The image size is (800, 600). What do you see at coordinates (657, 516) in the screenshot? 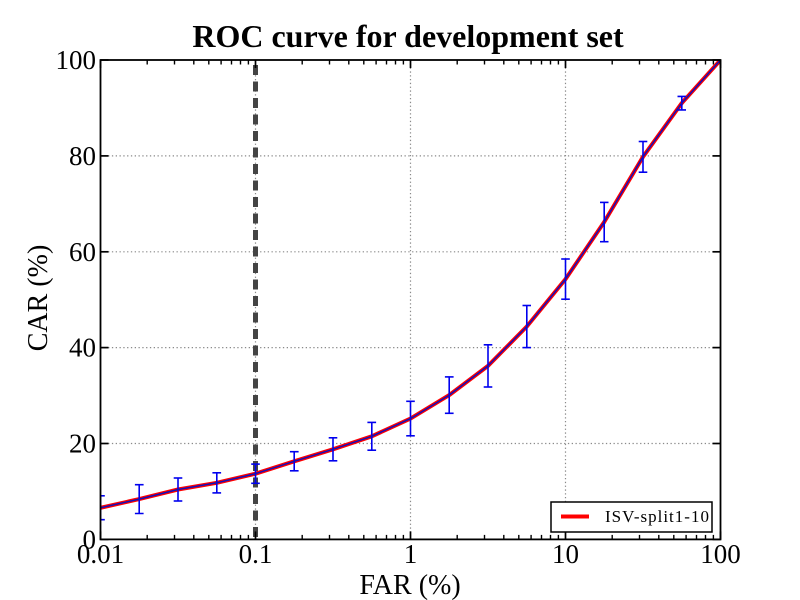
I see `svg-text: ISV-split1-10` at bounding box center [657, 516].